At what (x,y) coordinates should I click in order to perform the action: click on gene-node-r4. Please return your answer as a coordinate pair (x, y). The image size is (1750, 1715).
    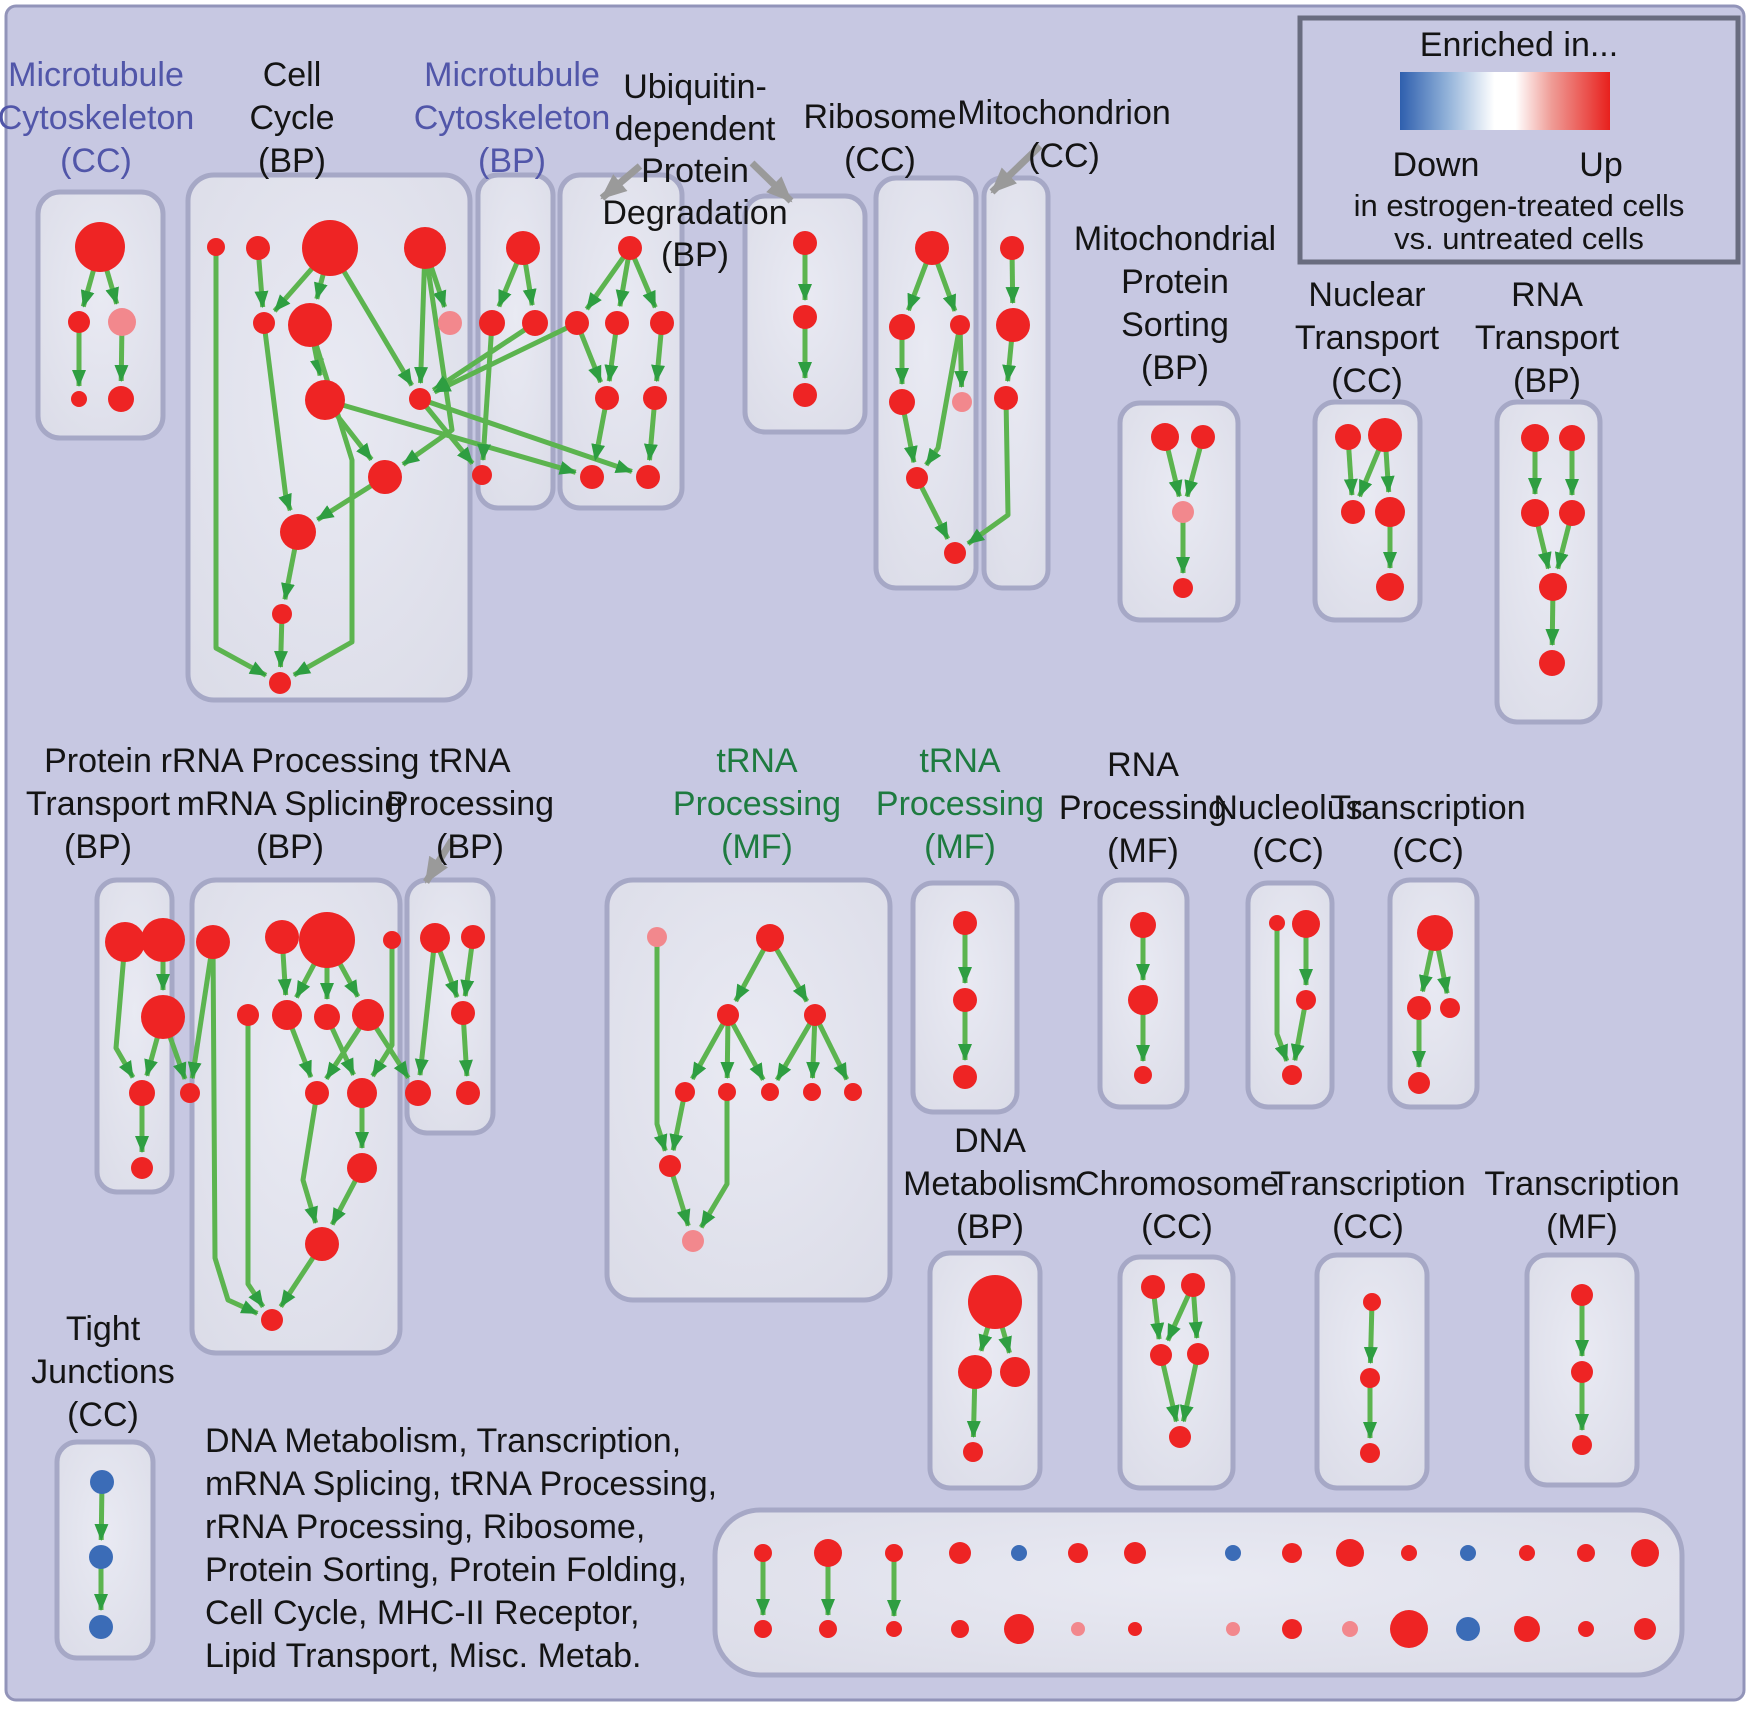
    Looking at the image, I should click on (902, 402).